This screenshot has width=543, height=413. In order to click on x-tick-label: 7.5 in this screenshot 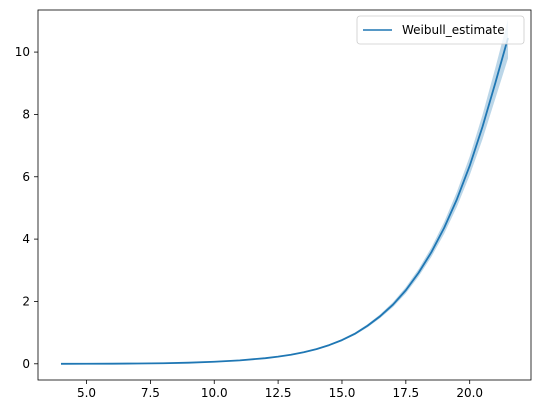, I will do `click(150, 393)`.